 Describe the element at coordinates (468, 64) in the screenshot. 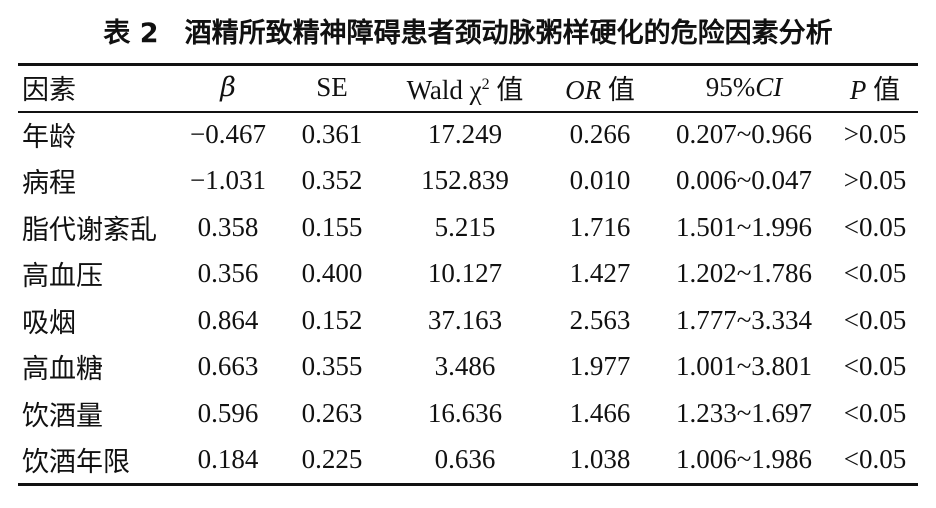

I see `top-rule` at that location.